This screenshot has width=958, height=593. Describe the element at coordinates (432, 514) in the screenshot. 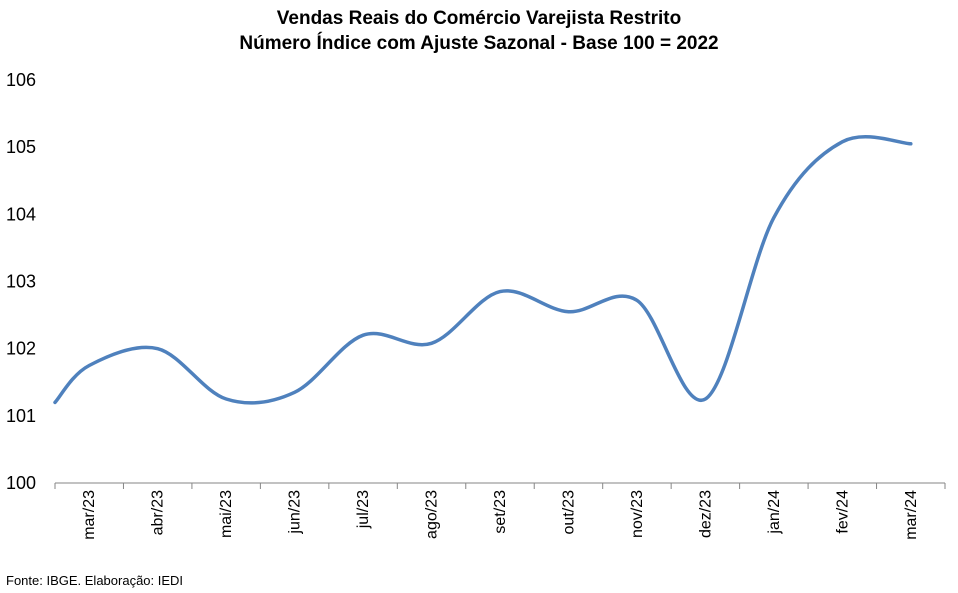

I see `x-tick-label: ago/23` at that location.